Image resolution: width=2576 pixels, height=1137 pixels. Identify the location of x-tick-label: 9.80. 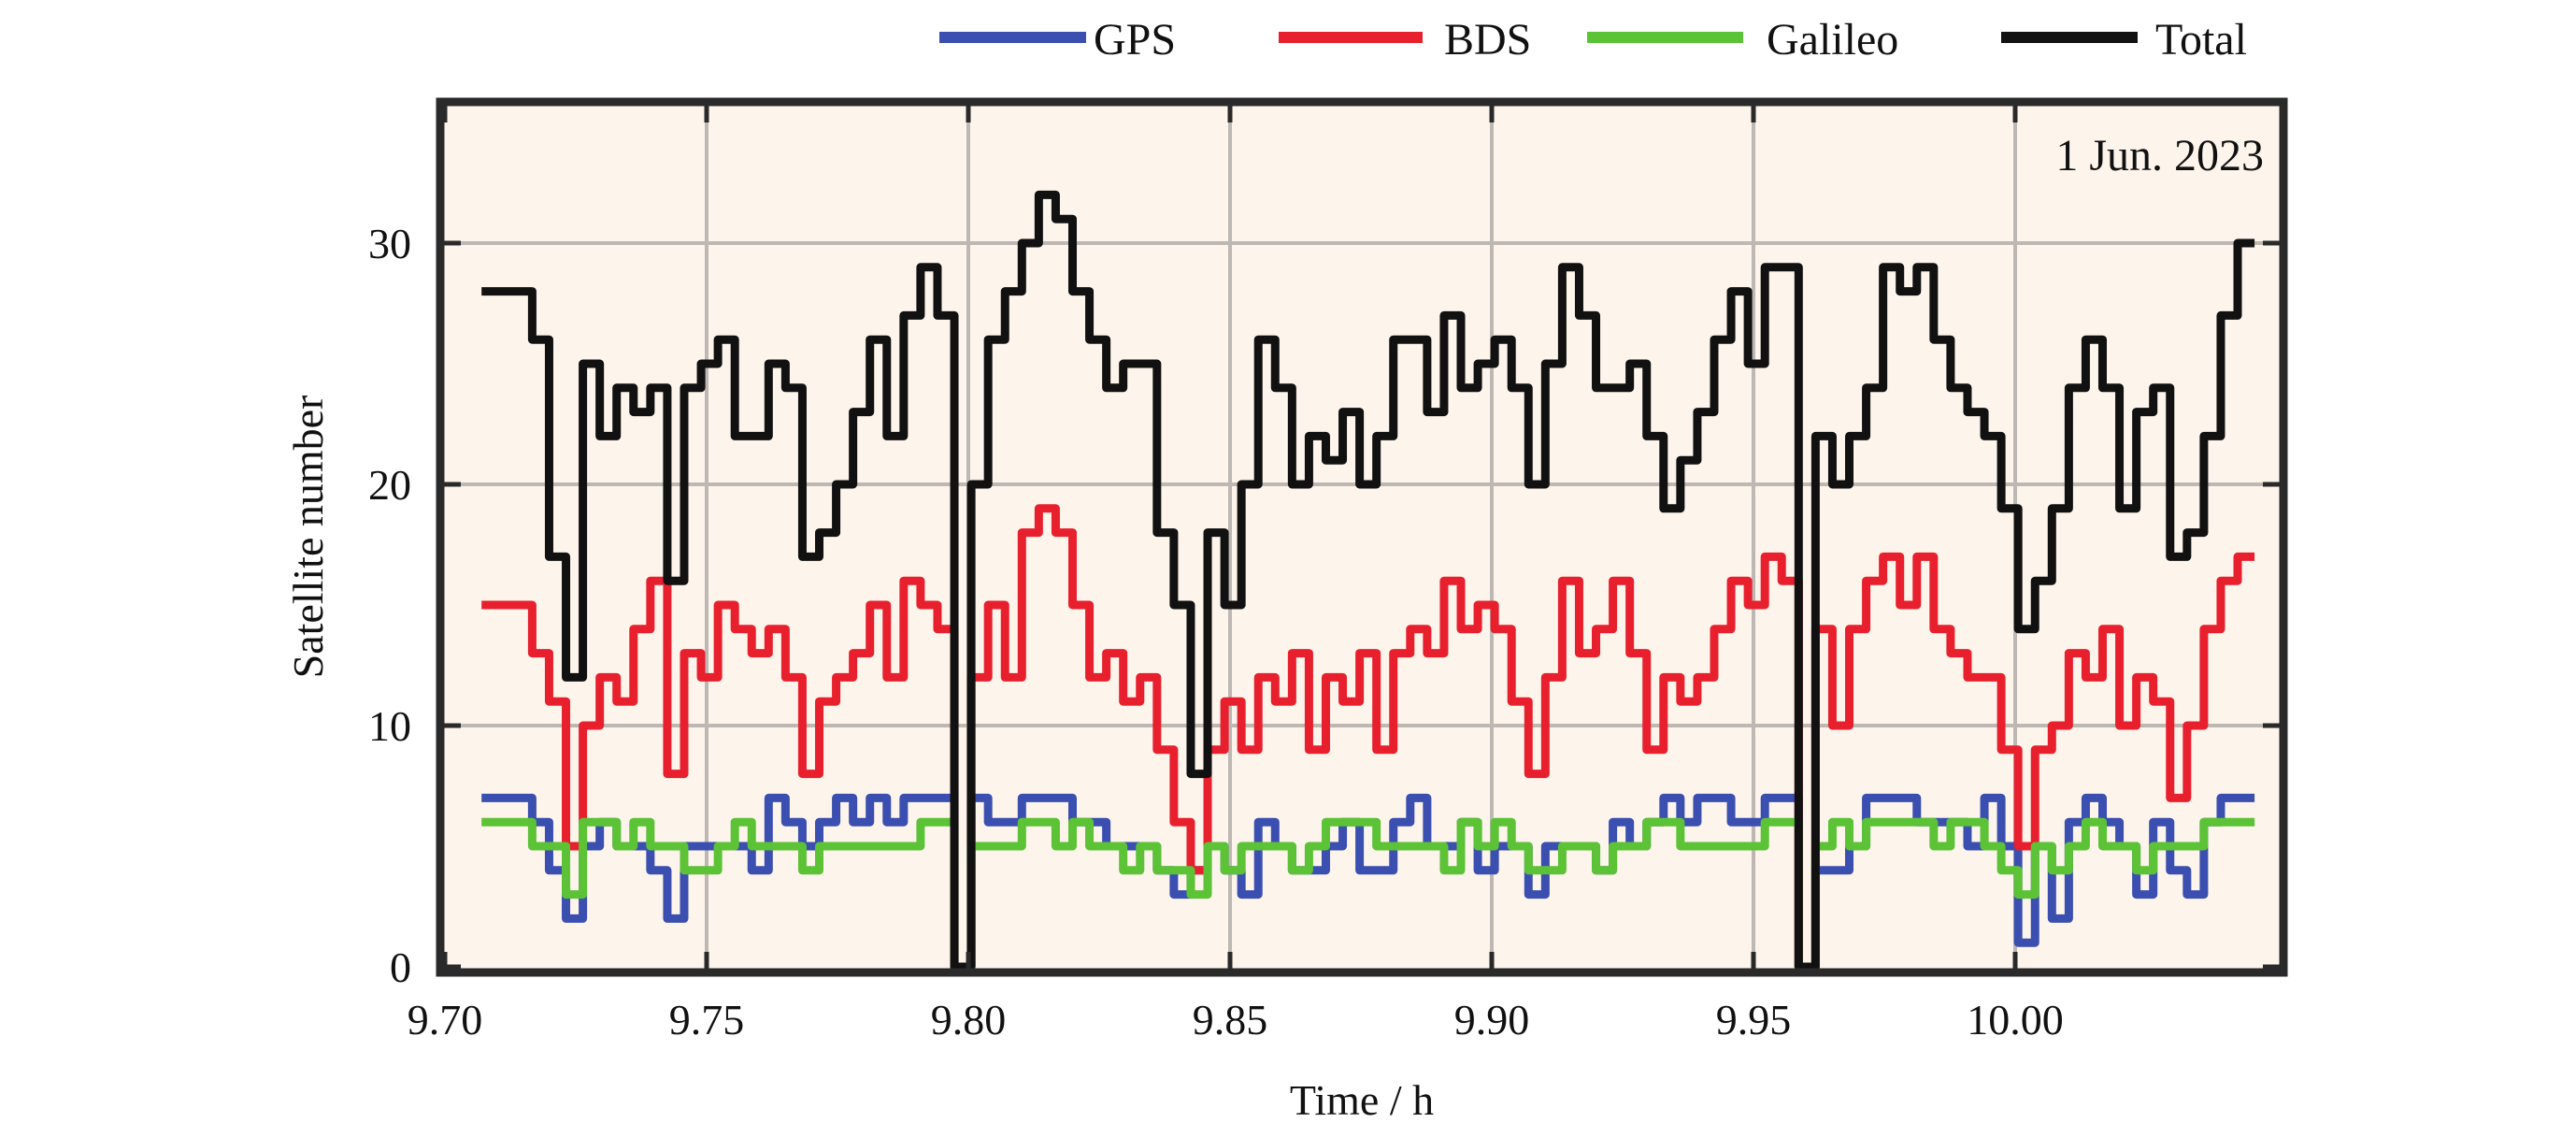
(969, 1020).